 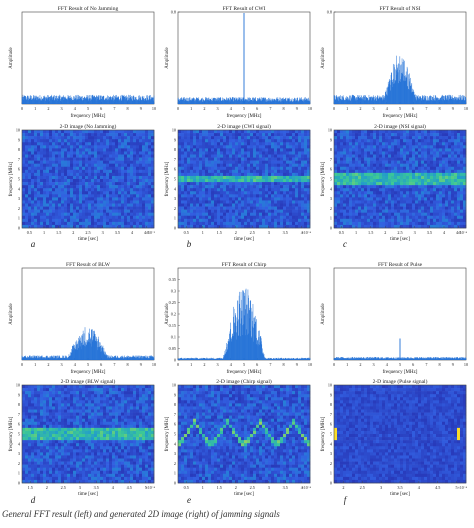 What do you see at coordinates (114, 108) in the screenshot?
I see `x-tick-label: 7` at bounding box center [114, 108].